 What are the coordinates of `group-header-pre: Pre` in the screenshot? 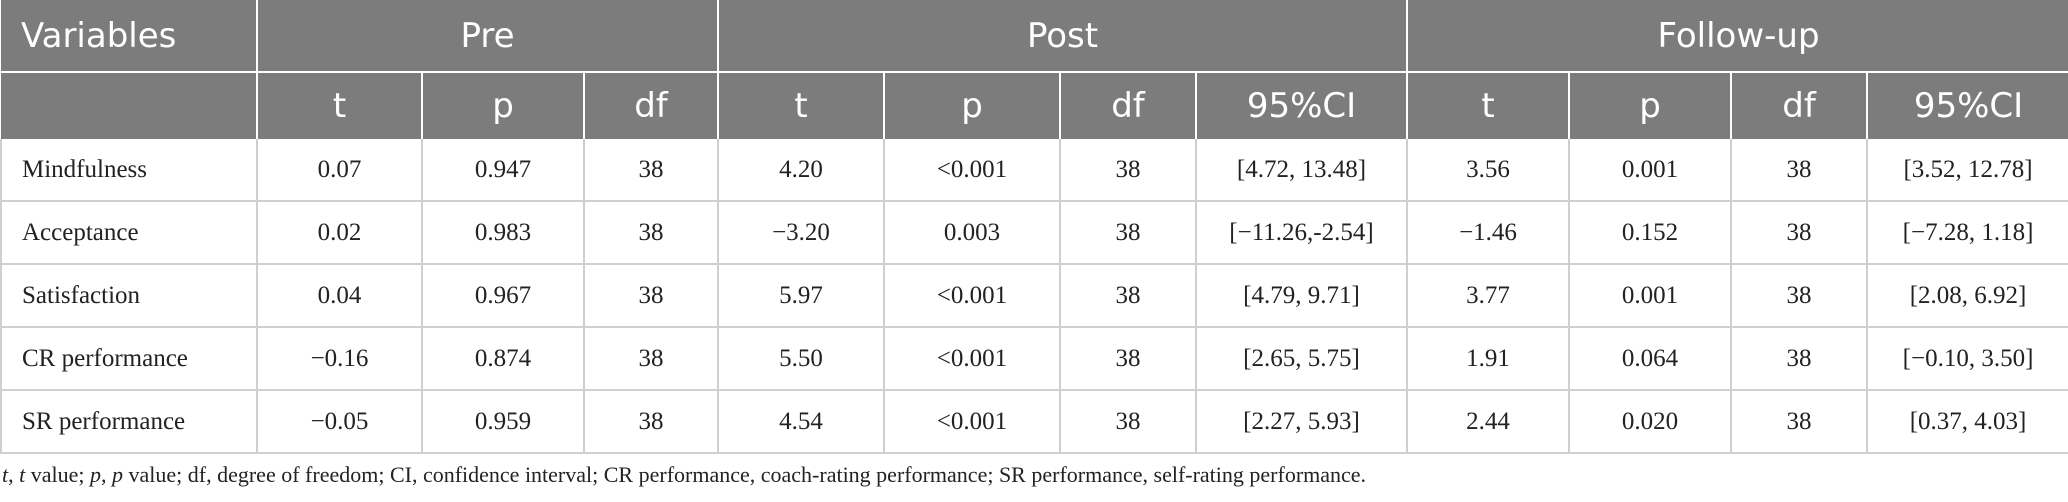 It's located at (488, 36).